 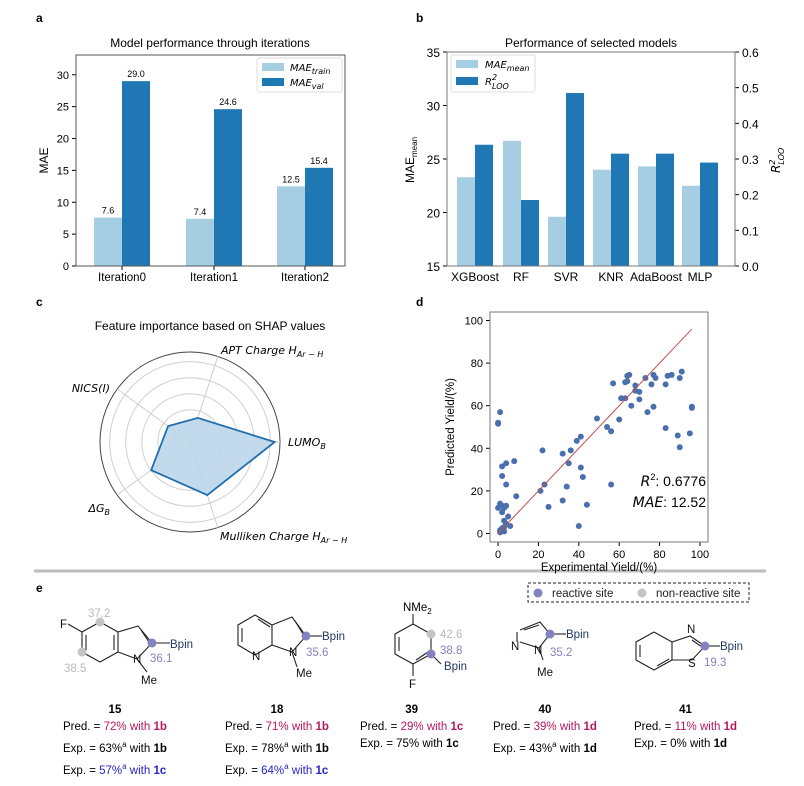 What do you see at coordinates (411, 727) in the screenshot?
I see `predicted-yield-line: Pred. = 29% with 1c` at bounding box center [411, 727].